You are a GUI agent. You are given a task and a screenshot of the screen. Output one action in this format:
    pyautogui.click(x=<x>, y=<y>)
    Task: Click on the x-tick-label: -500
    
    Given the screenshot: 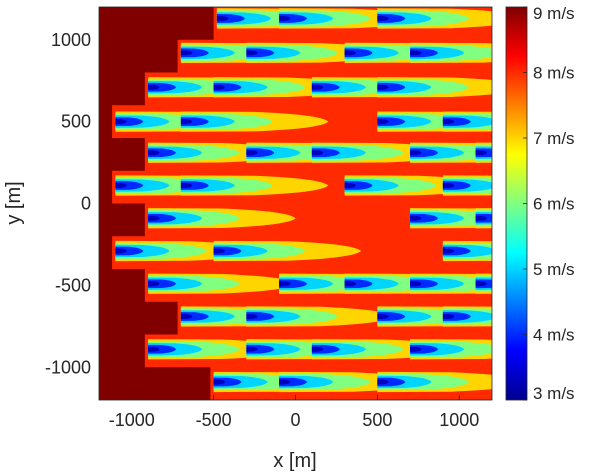 What is the action you would take?
    pyautogui.click(x=214, y=420)
    